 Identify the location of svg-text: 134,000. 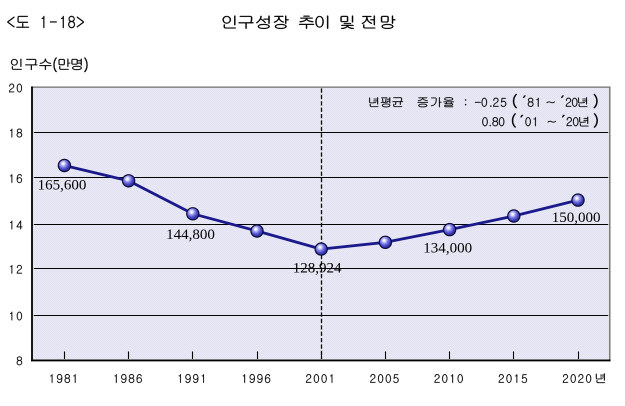
(447, 249).